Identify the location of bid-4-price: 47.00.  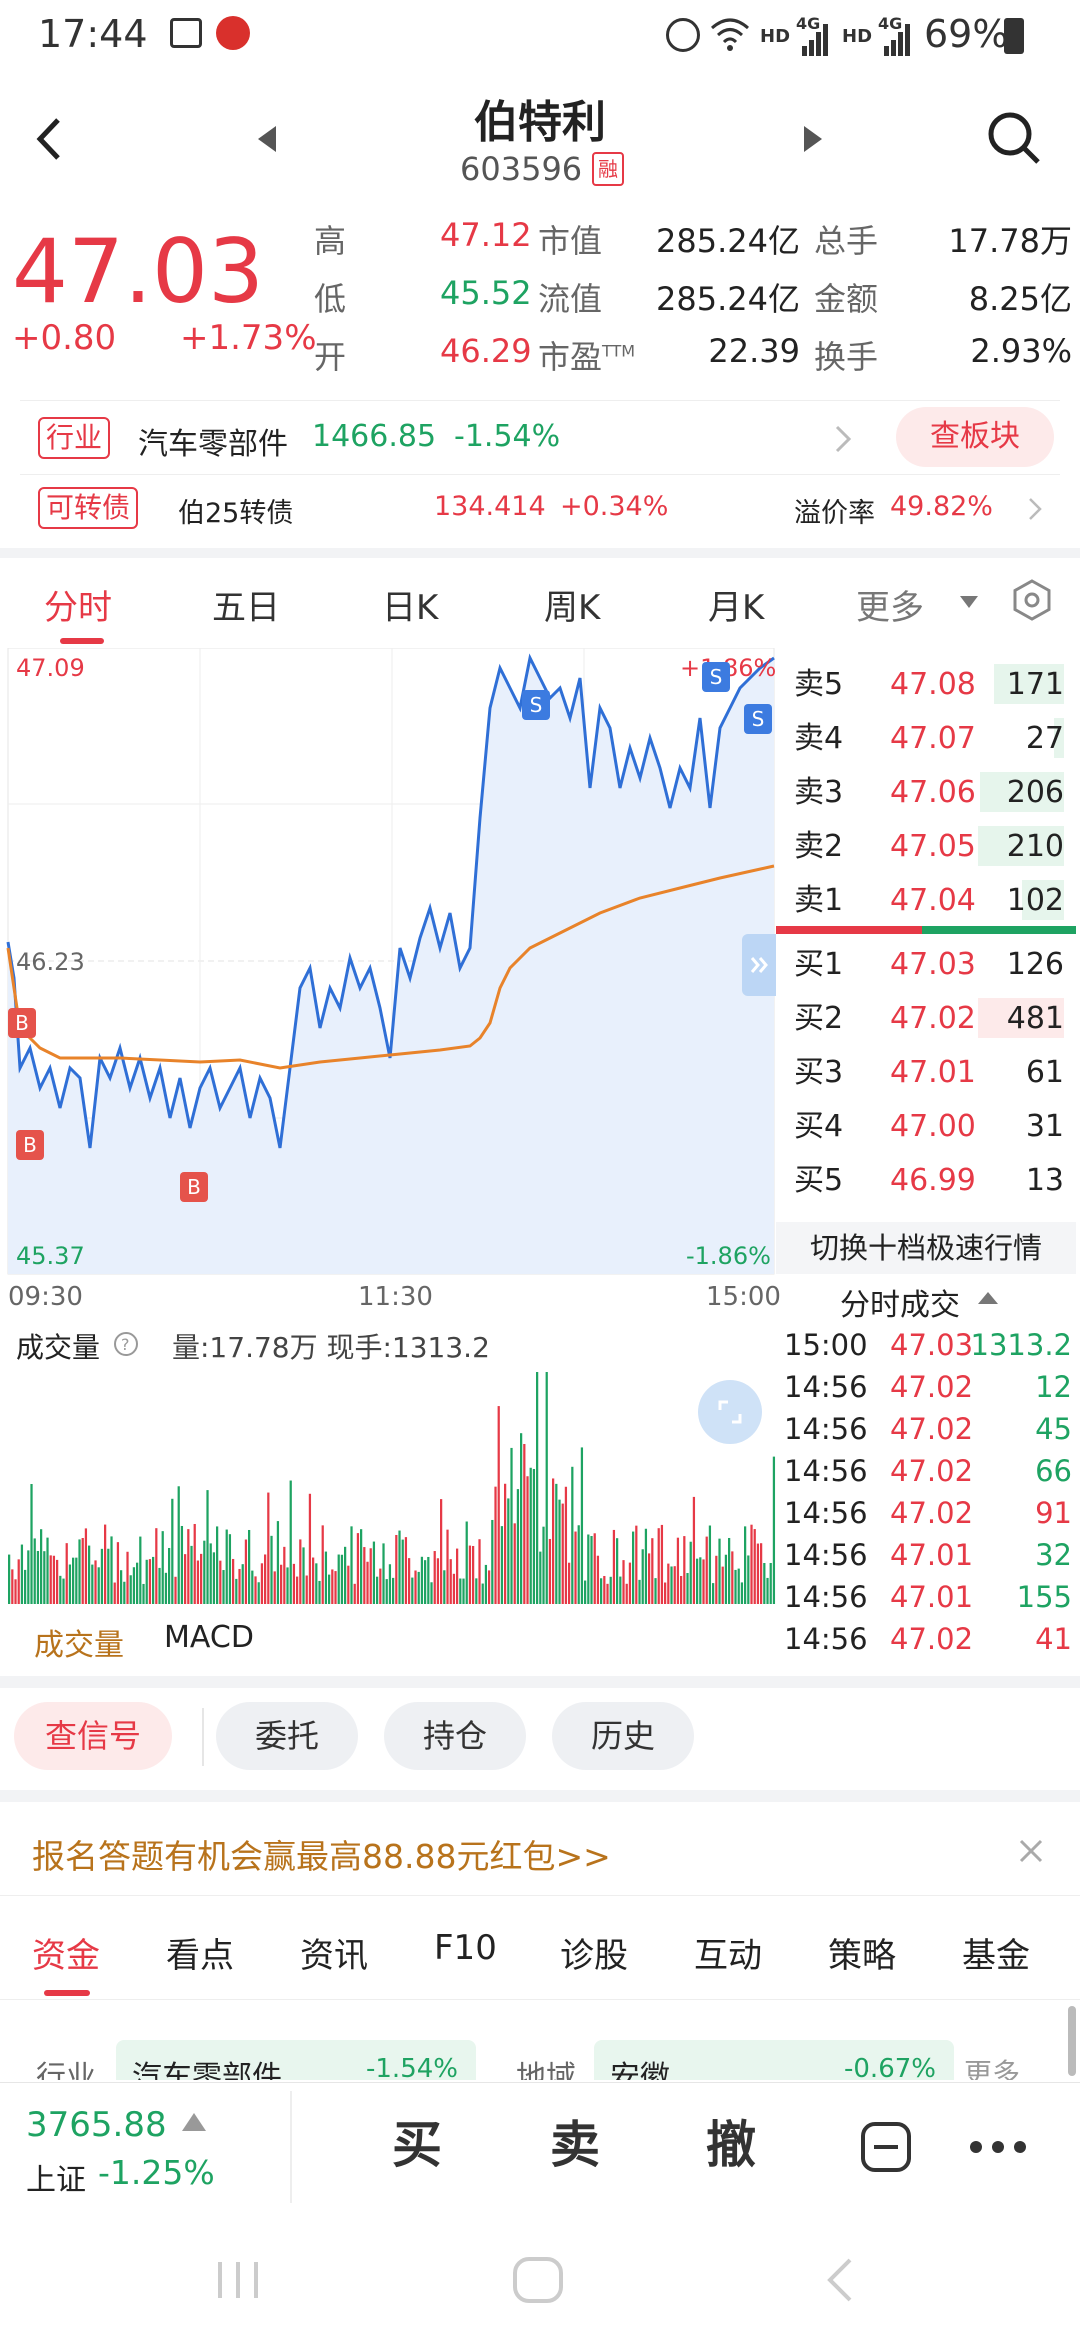
(933, 1126).